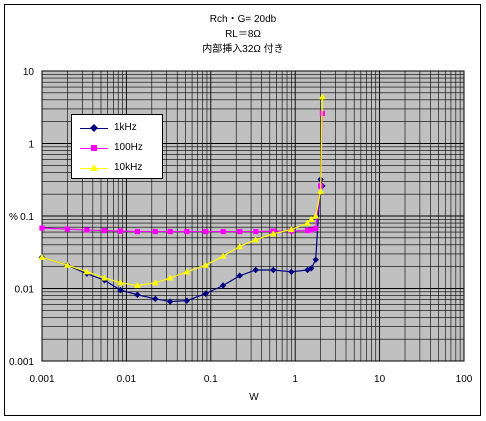 This screenshot has width=486, height=421. What do you see at coordinates (128, 147) in the screenshot?
I see `legend-label-100hz: 100Hz` at bounding box center [128, 147].